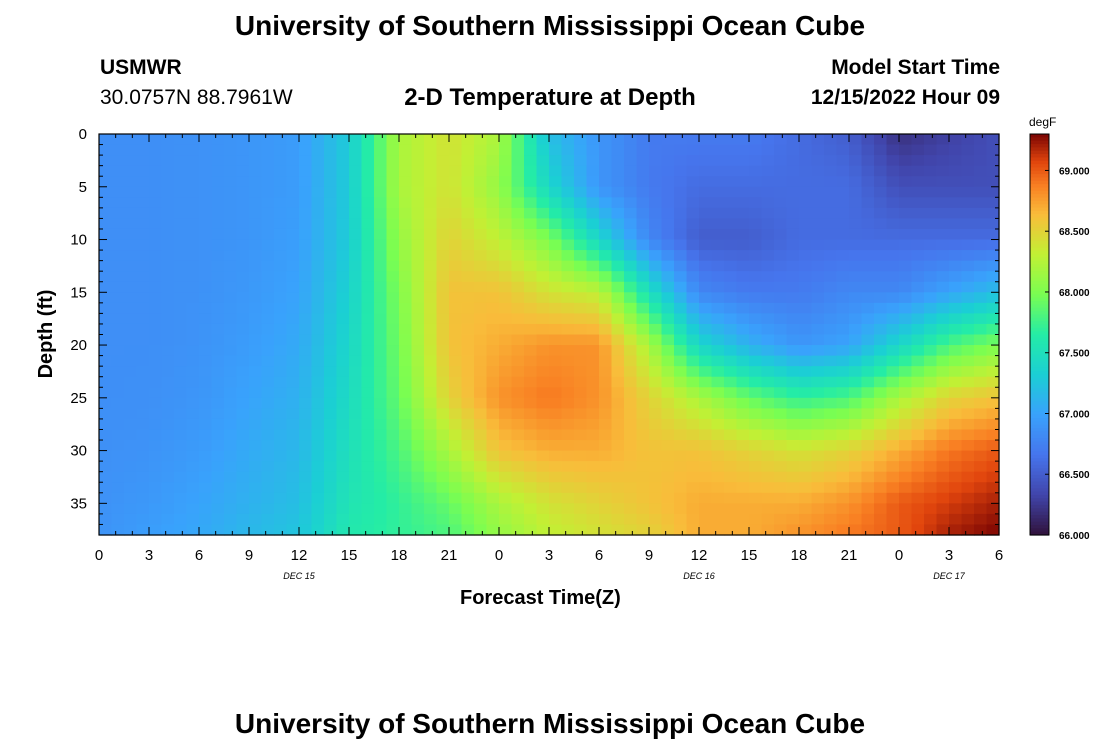 The width and height of the screenshot is (1100, 750). What do you see at coordinates (699, 576) in the screenshot?
I see `date-label: DEC 16` at bounding box center [699, 576].